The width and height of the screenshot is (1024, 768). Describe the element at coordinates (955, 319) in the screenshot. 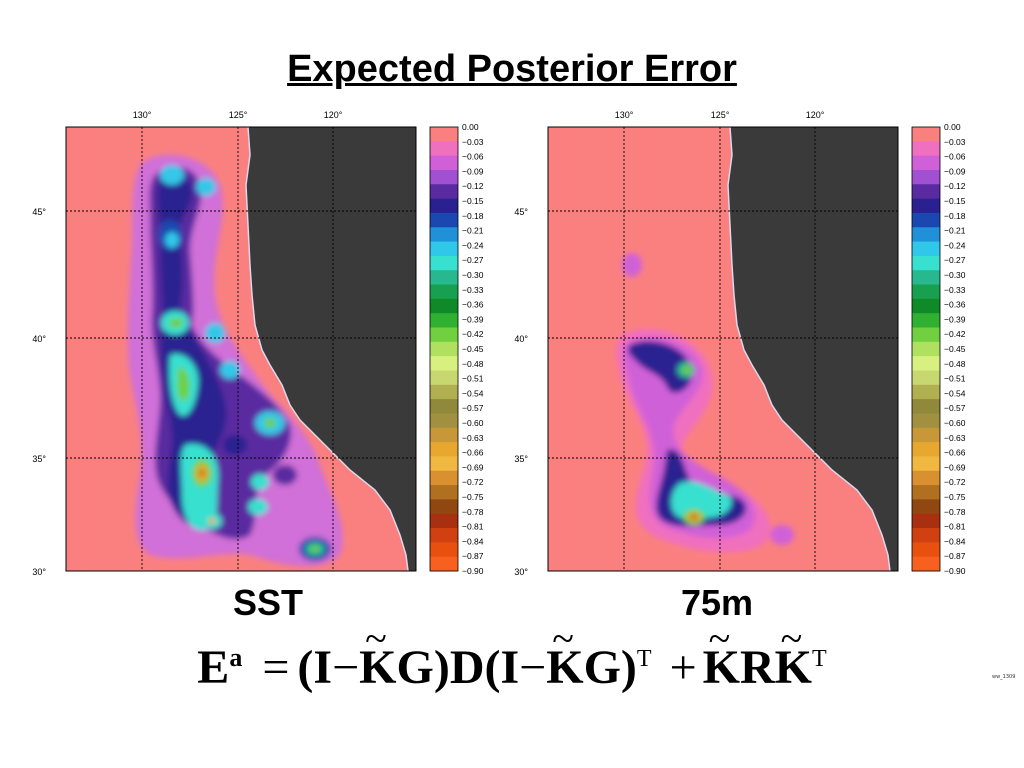

I see `colorbar-tick-label: −0.39` at that location.